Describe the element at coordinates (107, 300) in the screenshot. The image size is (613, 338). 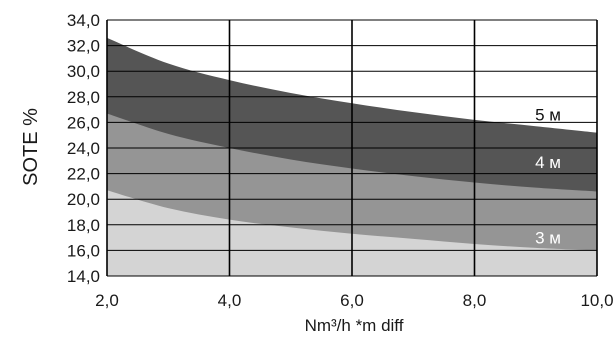
I see `x-tick-label: 2,0` at that location.